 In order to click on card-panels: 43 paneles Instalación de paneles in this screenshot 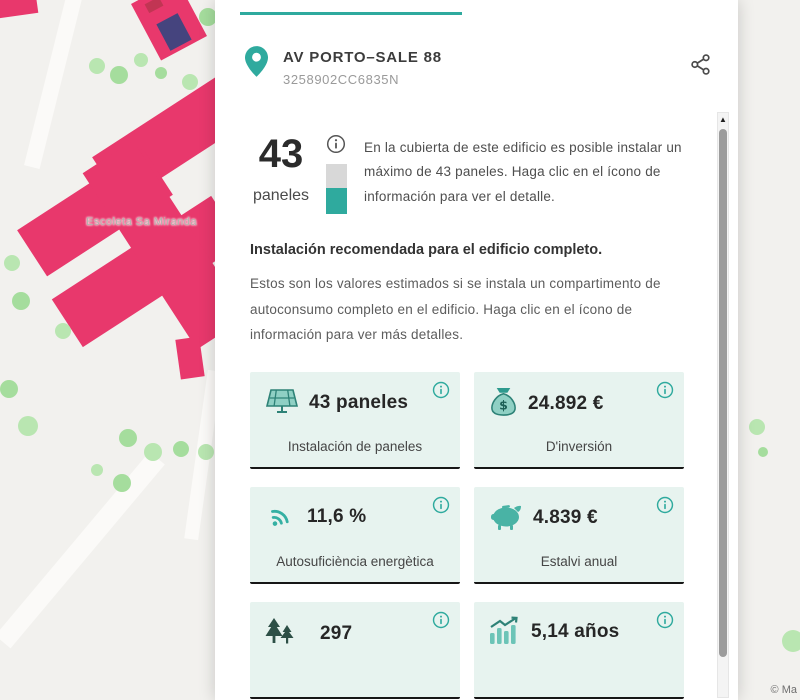, I will do `click(355, 420)`.